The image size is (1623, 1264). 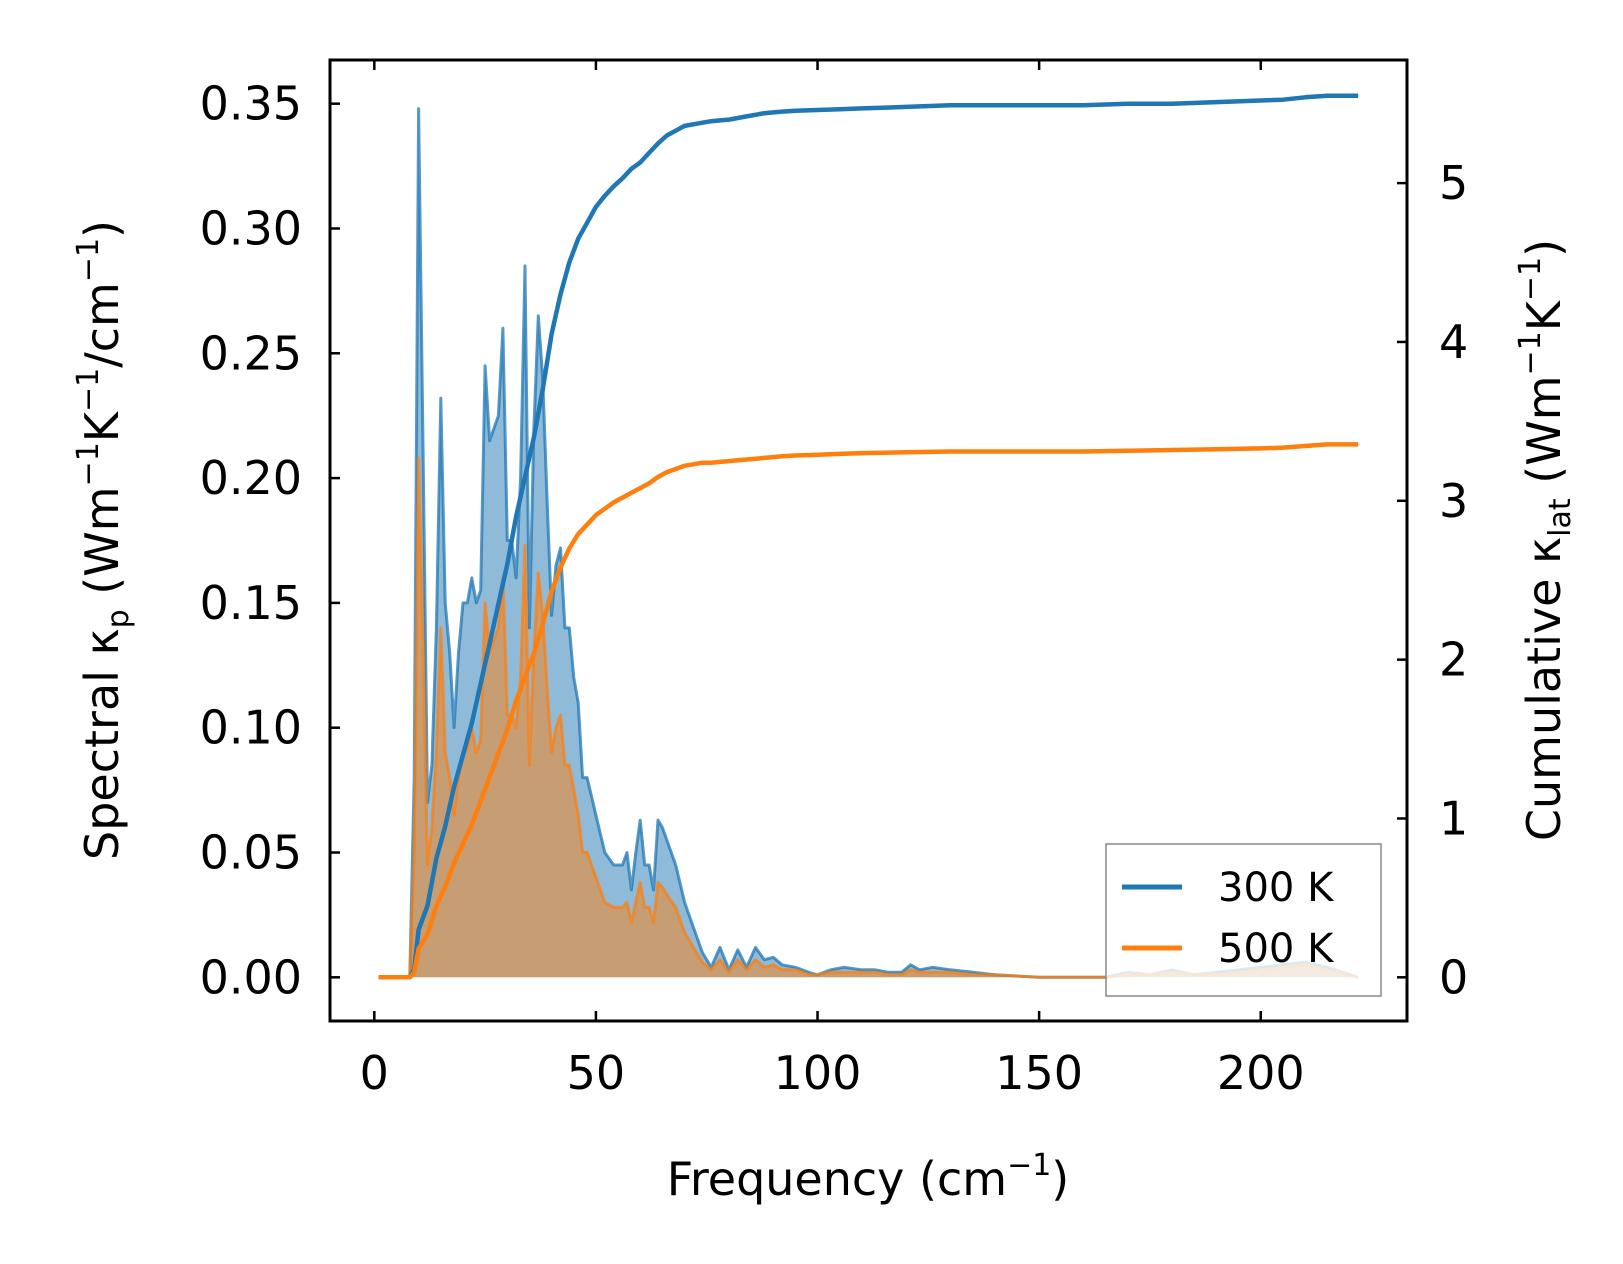 What do you see at coordinates (1453, 977) in the screenshot?
I see `right-y-tick-label: 0` at bounding box center [1453, 977].